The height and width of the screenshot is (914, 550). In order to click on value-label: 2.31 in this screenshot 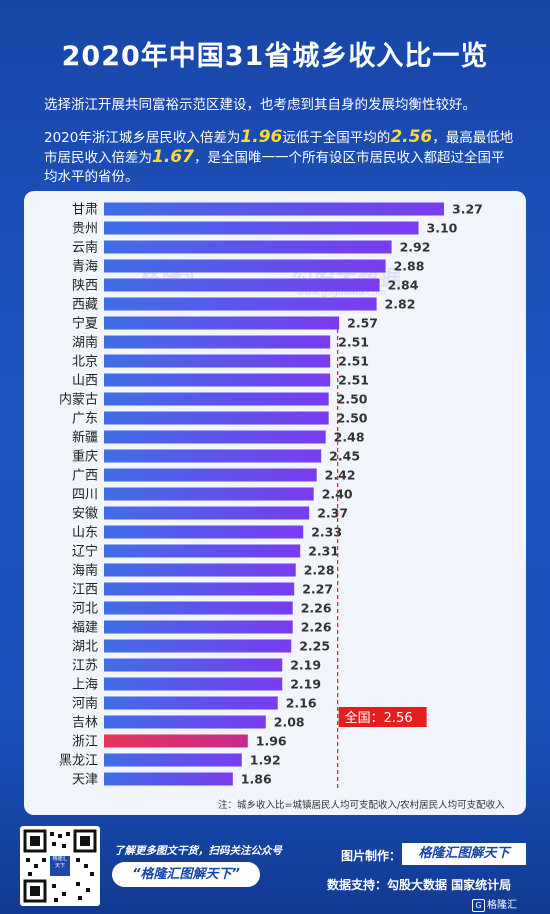, I will do `click(323, 551)`.